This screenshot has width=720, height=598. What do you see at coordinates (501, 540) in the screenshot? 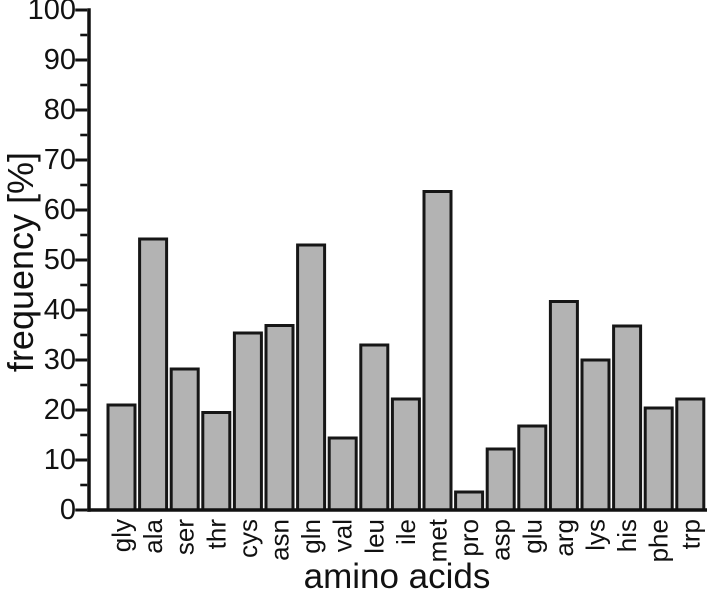
I see `x-category-label-asp: asp` at bounding box center [501, 540].